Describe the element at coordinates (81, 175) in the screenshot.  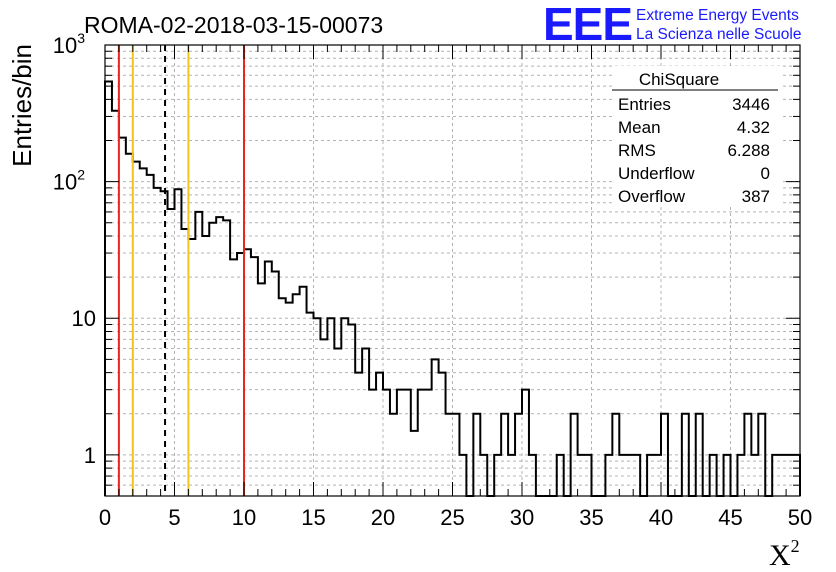
I see `y-tick-label-exp: 2` at that location.